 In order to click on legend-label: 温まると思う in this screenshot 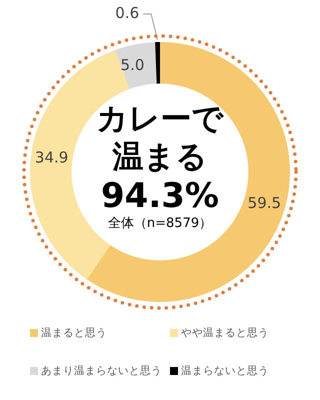, I will do `click(74, 333)`.